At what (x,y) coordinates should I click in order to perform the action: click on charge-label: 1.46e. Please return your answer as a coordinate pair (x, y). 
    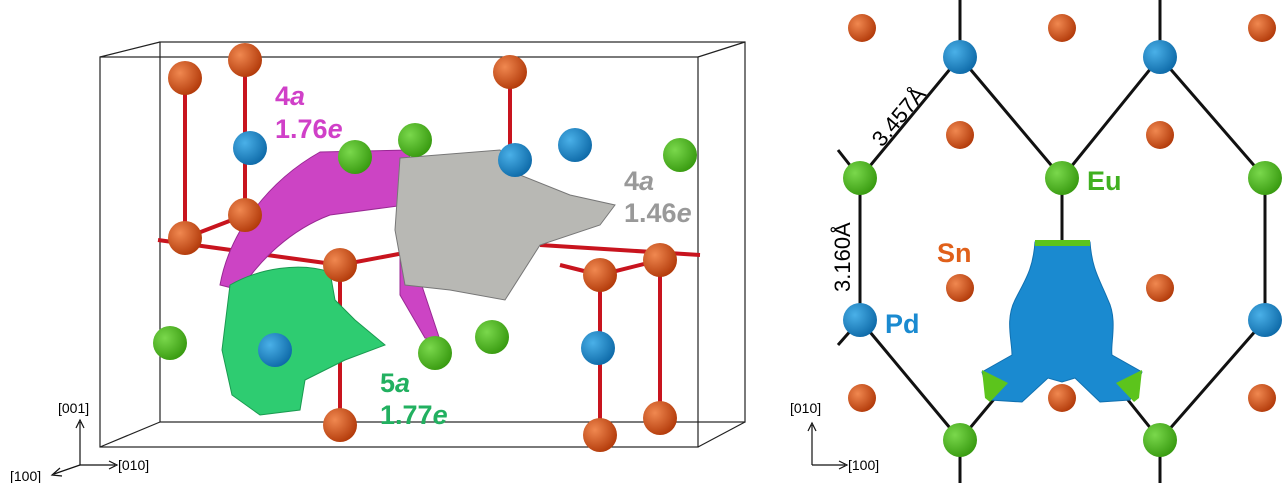
    Looking at the image, I should click on (658, 213).